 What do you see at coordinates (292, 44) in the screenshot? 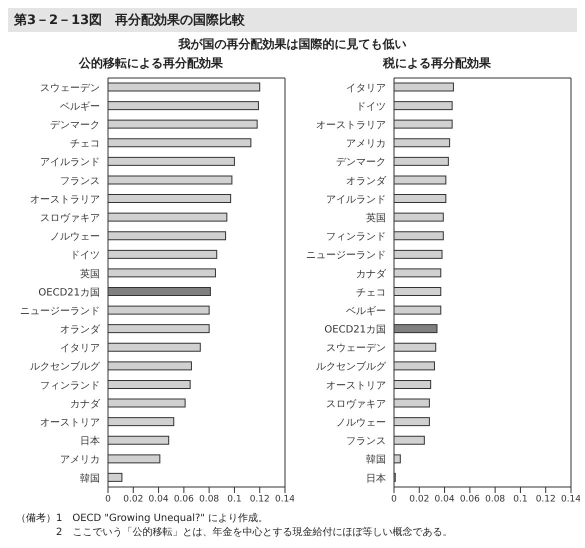
I see `text: 我が国の再分配効果は国際的に見ても低い` at bounding box center [292, 44].